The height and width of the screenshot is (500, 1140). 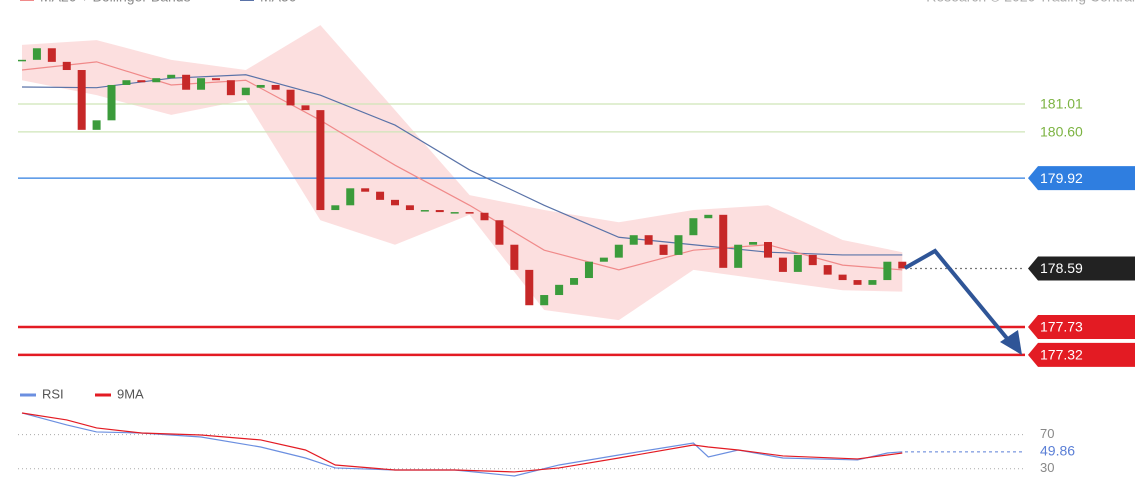 What do you see at coordinates (278, 2) in the screenshot?
I see `legend-label: MA50` at bounding box center [278, 2].